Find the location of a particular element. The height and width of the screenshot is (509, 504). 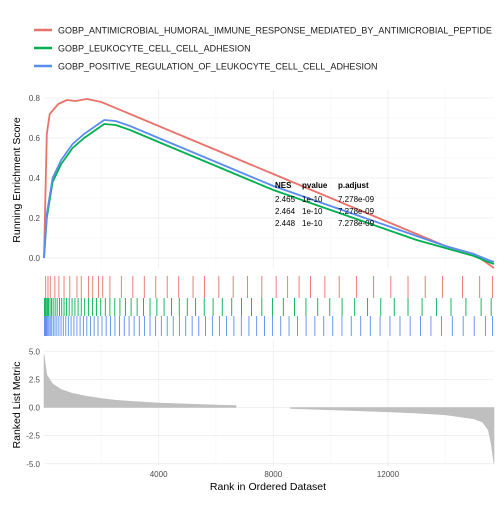

nes-table-header-2: p.adjust is located at coordinates (353, 185).